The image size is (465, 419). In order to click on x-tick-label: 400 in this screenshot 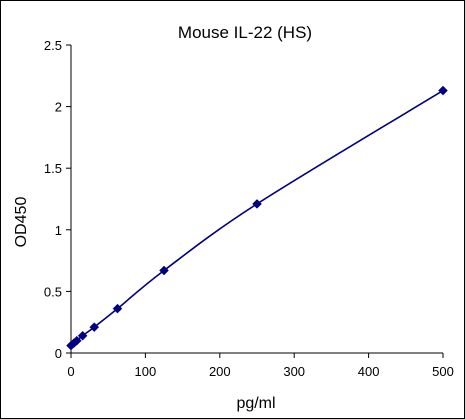, I will do `click(369, 371)`.